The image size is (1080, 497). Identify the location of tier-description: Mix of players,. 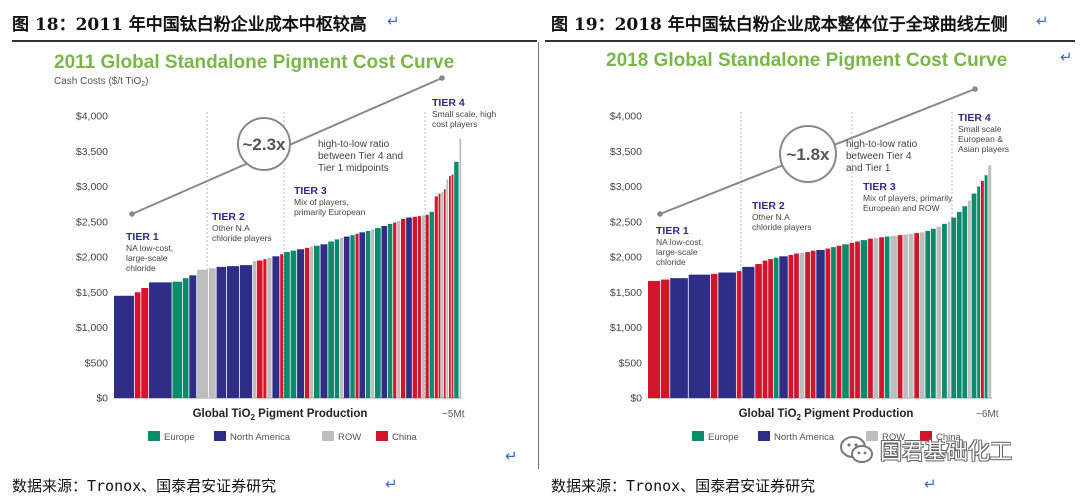
(321, 202).